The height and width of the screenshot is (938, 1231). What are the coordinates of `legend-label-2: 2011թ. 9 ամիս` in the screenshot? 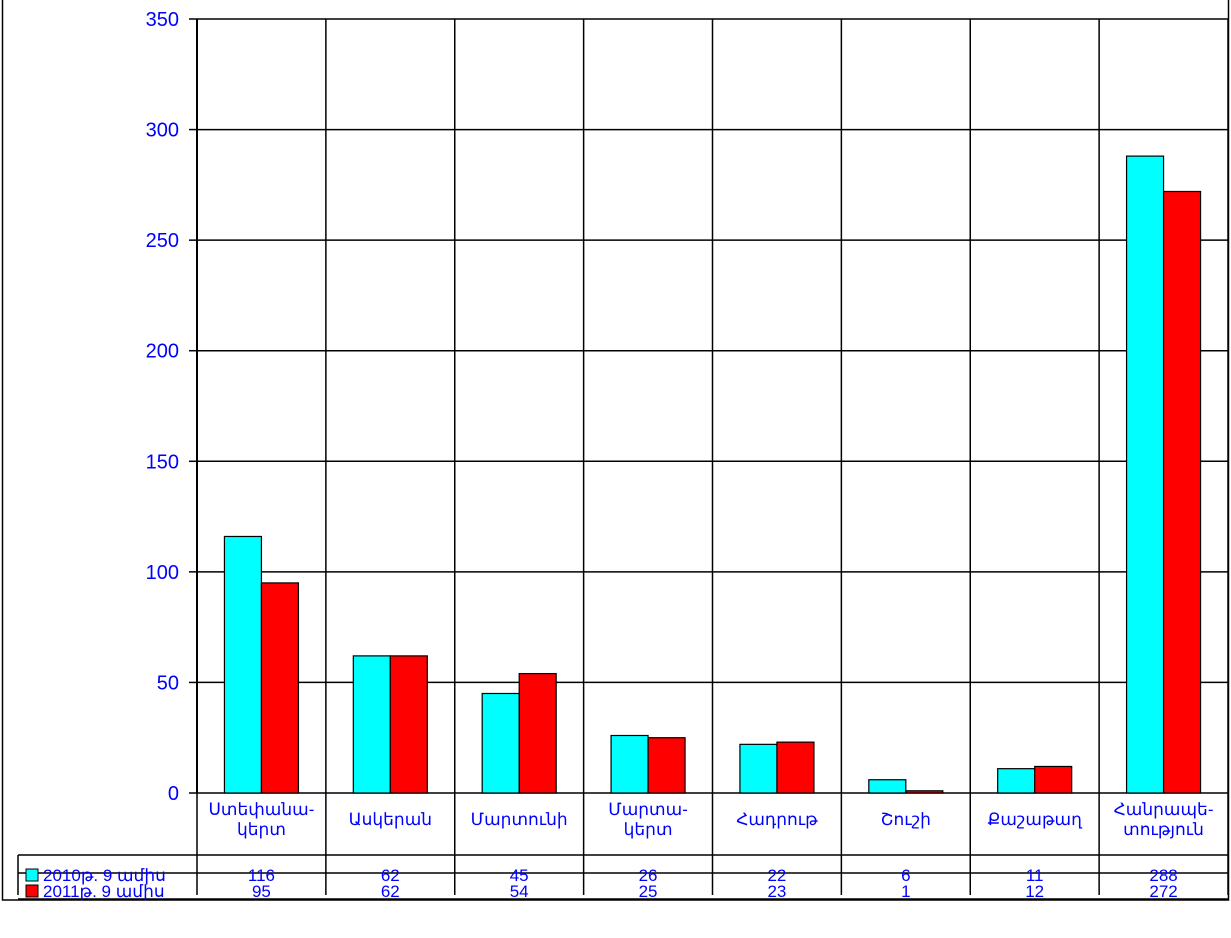 It's located at (104, 891).